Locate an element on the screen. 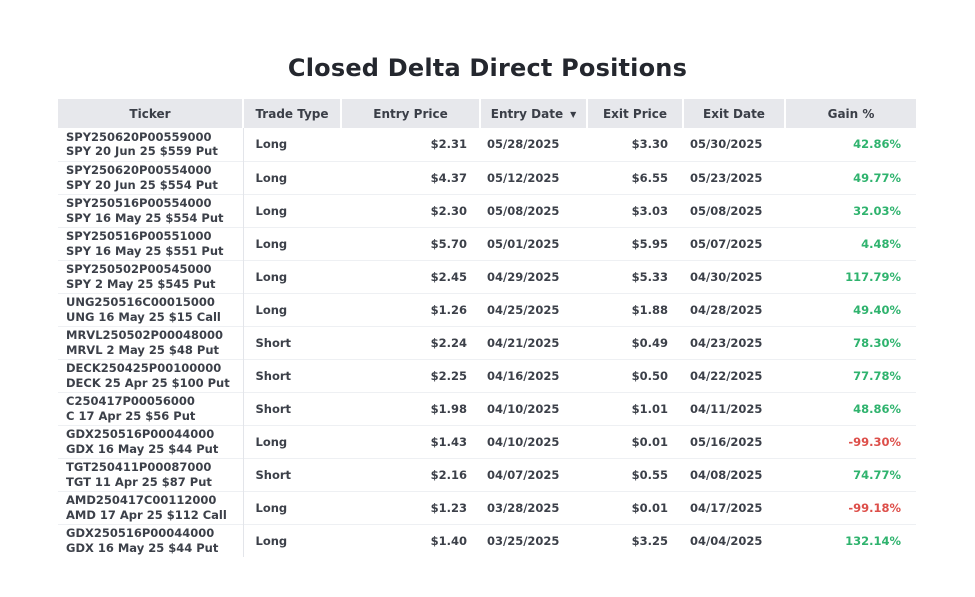 The height and width of the screenshot is (597, 975). entry-date-cell: 04/25/2025 is located at coordinates (523, 309).